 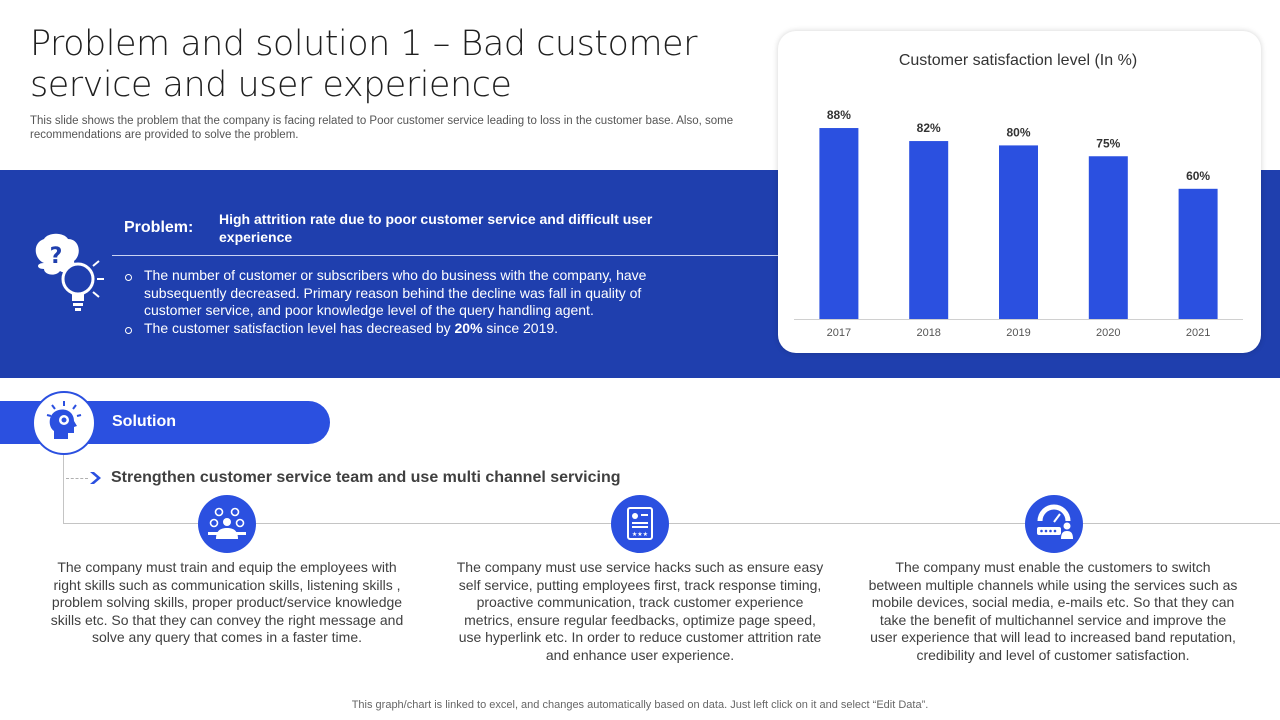 I want to click on feedback-form-icon: ★★★, so click(x=640, y=523).